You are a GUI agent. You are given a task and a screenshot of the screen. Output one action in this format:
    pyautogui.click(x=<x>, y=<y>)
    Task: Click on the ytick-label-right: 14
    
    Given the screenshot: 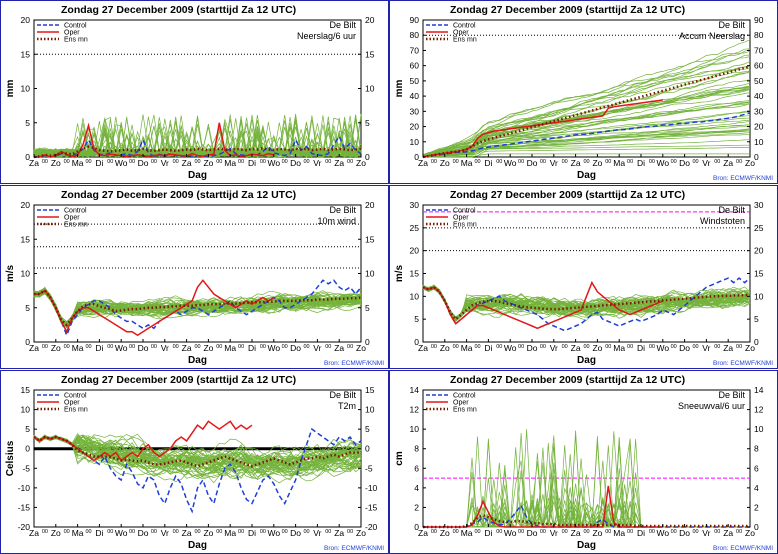 What is the action you would take?
    pyautogui.click(x=759, y=390)
    